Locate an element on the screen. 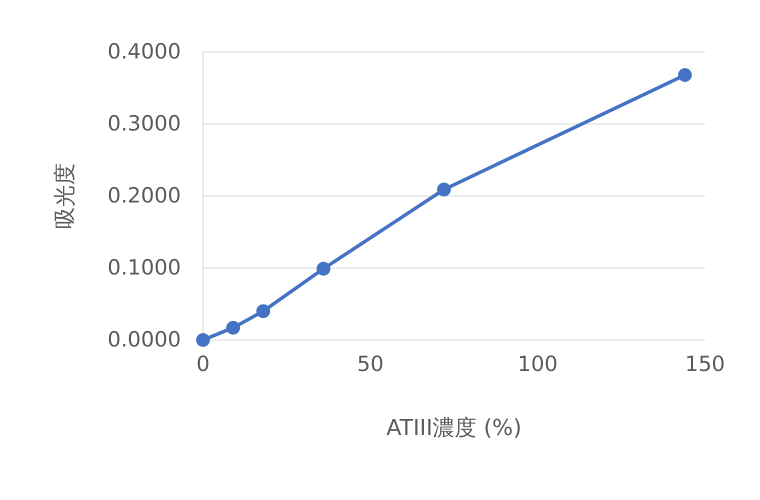  x-tick-label: 0 is located at coordinates (203, 364).